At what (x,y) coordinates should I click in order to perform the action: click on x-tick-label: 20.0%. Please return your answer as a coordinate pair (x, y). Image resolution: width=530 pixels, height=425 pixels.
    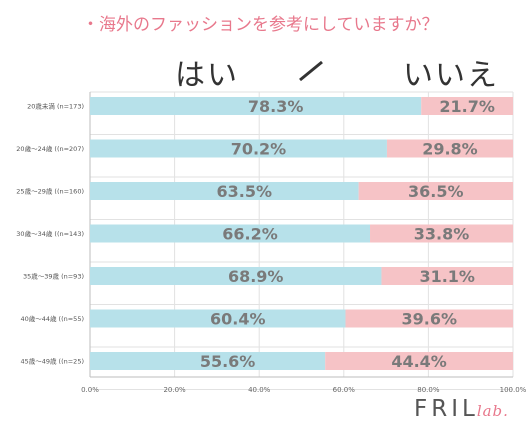
    Looking at the image, I should click on (174, 390).